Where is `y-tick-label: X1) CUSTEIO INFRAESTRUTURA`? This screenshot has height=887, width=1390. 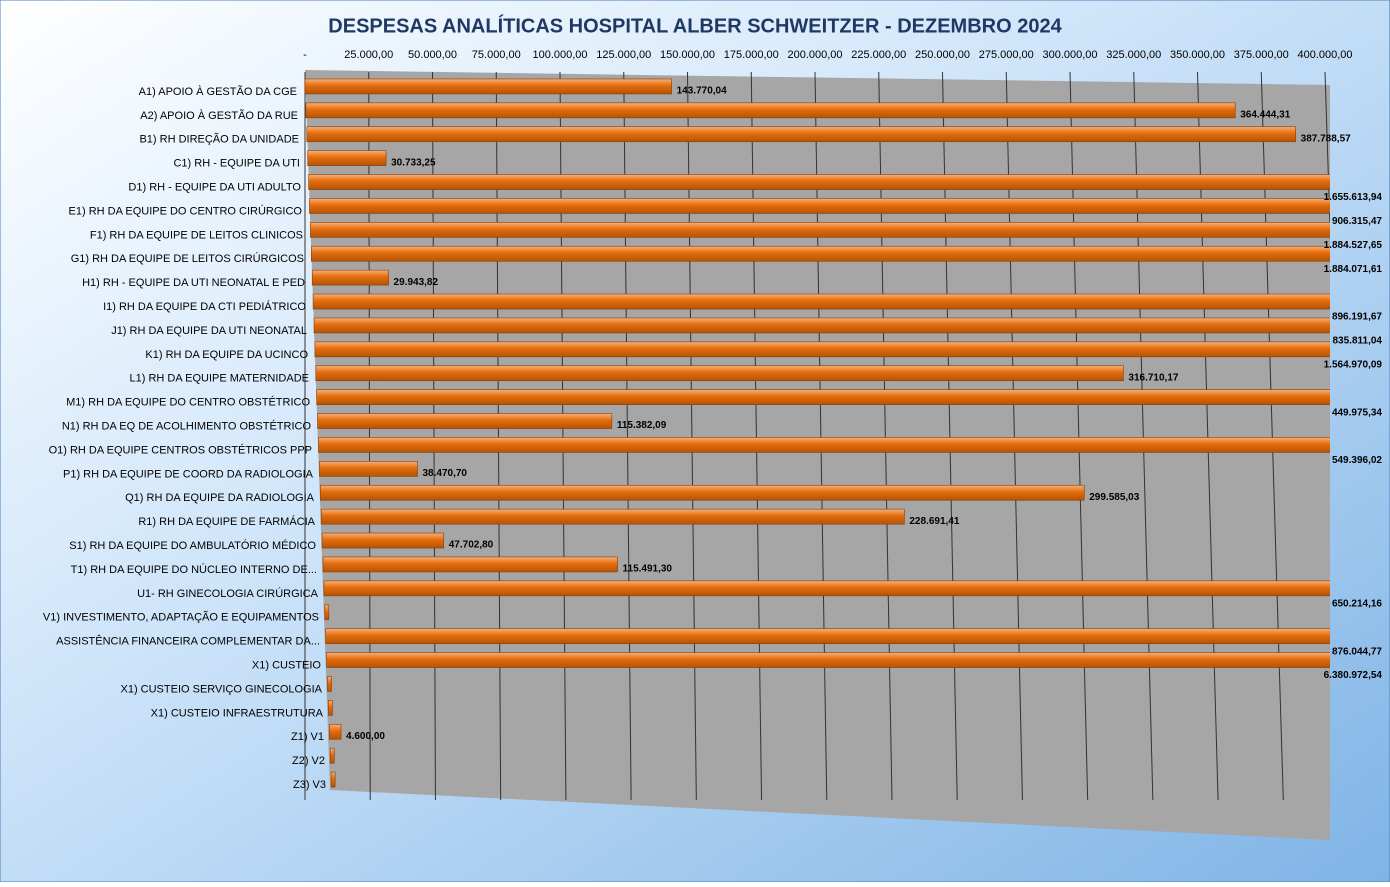 y-tick-label: X1) CUSTEIO INFRAESTRUTURA is located at coordinates (237, 713).